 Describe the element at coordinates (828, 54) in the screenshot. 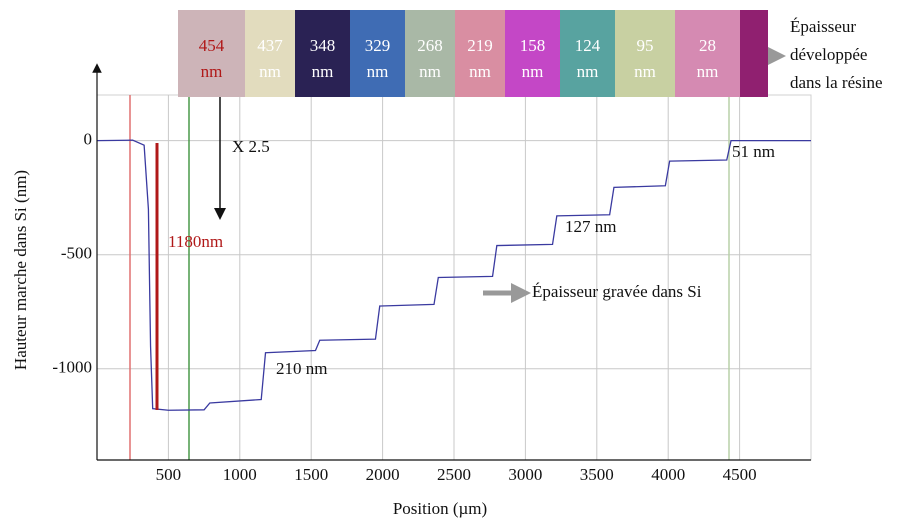

I see `legend-text: développée` at that location.